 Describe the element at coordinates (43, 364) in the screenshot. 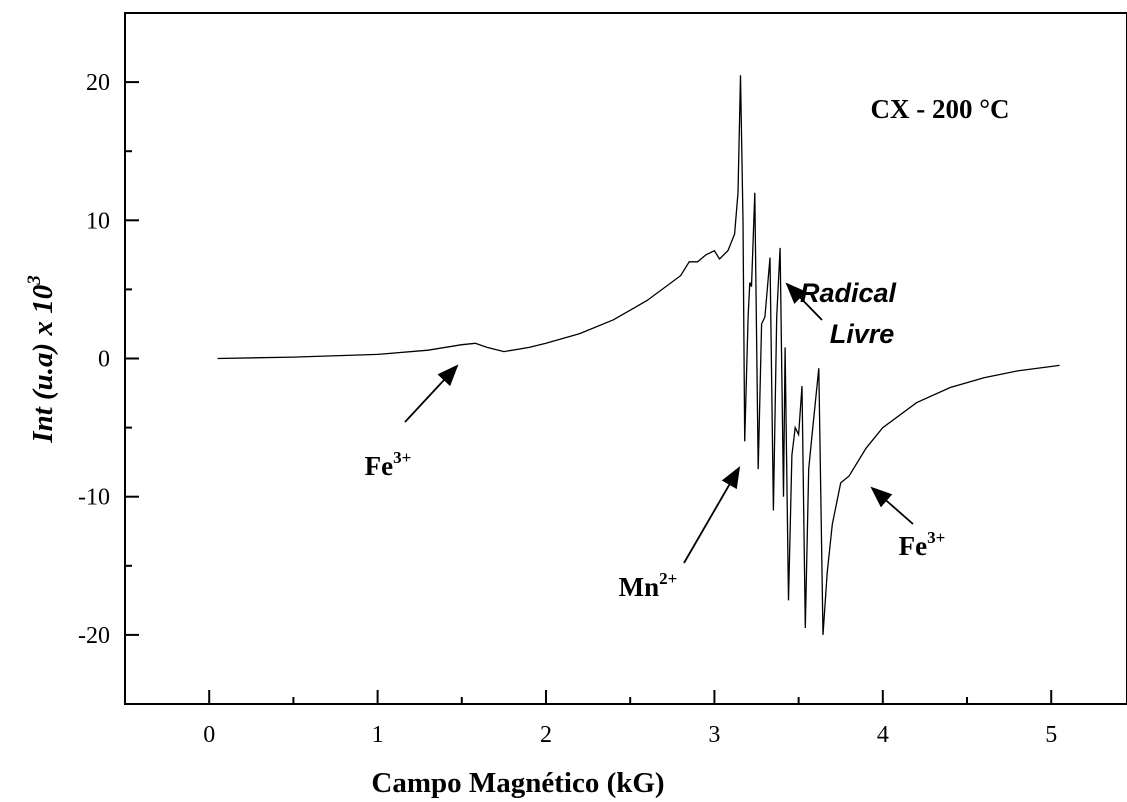

I see `y-axis-label-text: Int (u.a) x 10` at that location.